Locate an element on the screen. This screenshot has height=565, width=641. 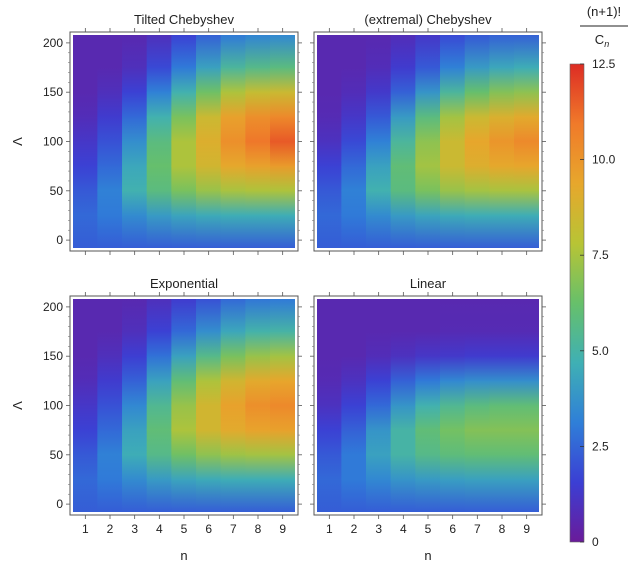
panel-title: Exponential is located at coordinates (184, 283).